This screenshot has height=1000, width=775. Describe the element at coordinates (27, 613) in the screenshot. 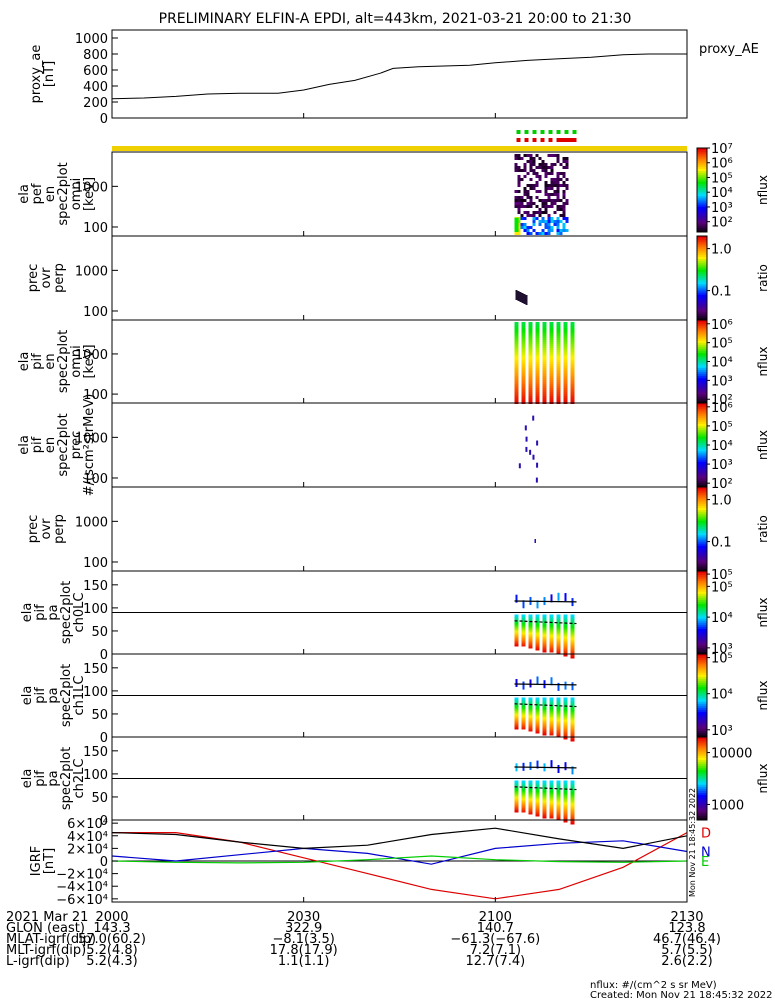

I see `y-axis-label: ela` at that location.